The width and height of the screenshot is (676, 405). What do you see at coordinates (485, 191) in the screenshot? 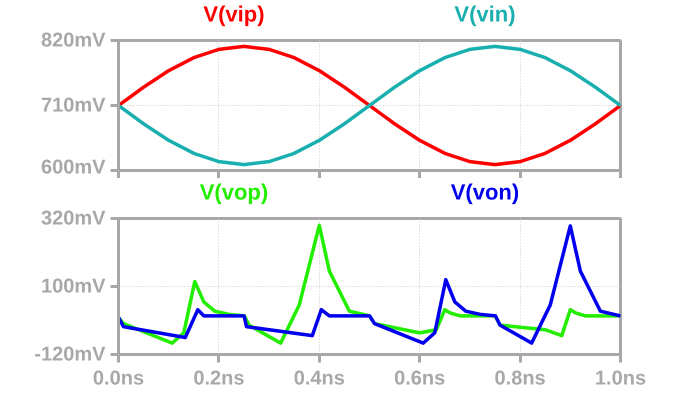
I see `text: V(von)` at bounding box center [485, 191].